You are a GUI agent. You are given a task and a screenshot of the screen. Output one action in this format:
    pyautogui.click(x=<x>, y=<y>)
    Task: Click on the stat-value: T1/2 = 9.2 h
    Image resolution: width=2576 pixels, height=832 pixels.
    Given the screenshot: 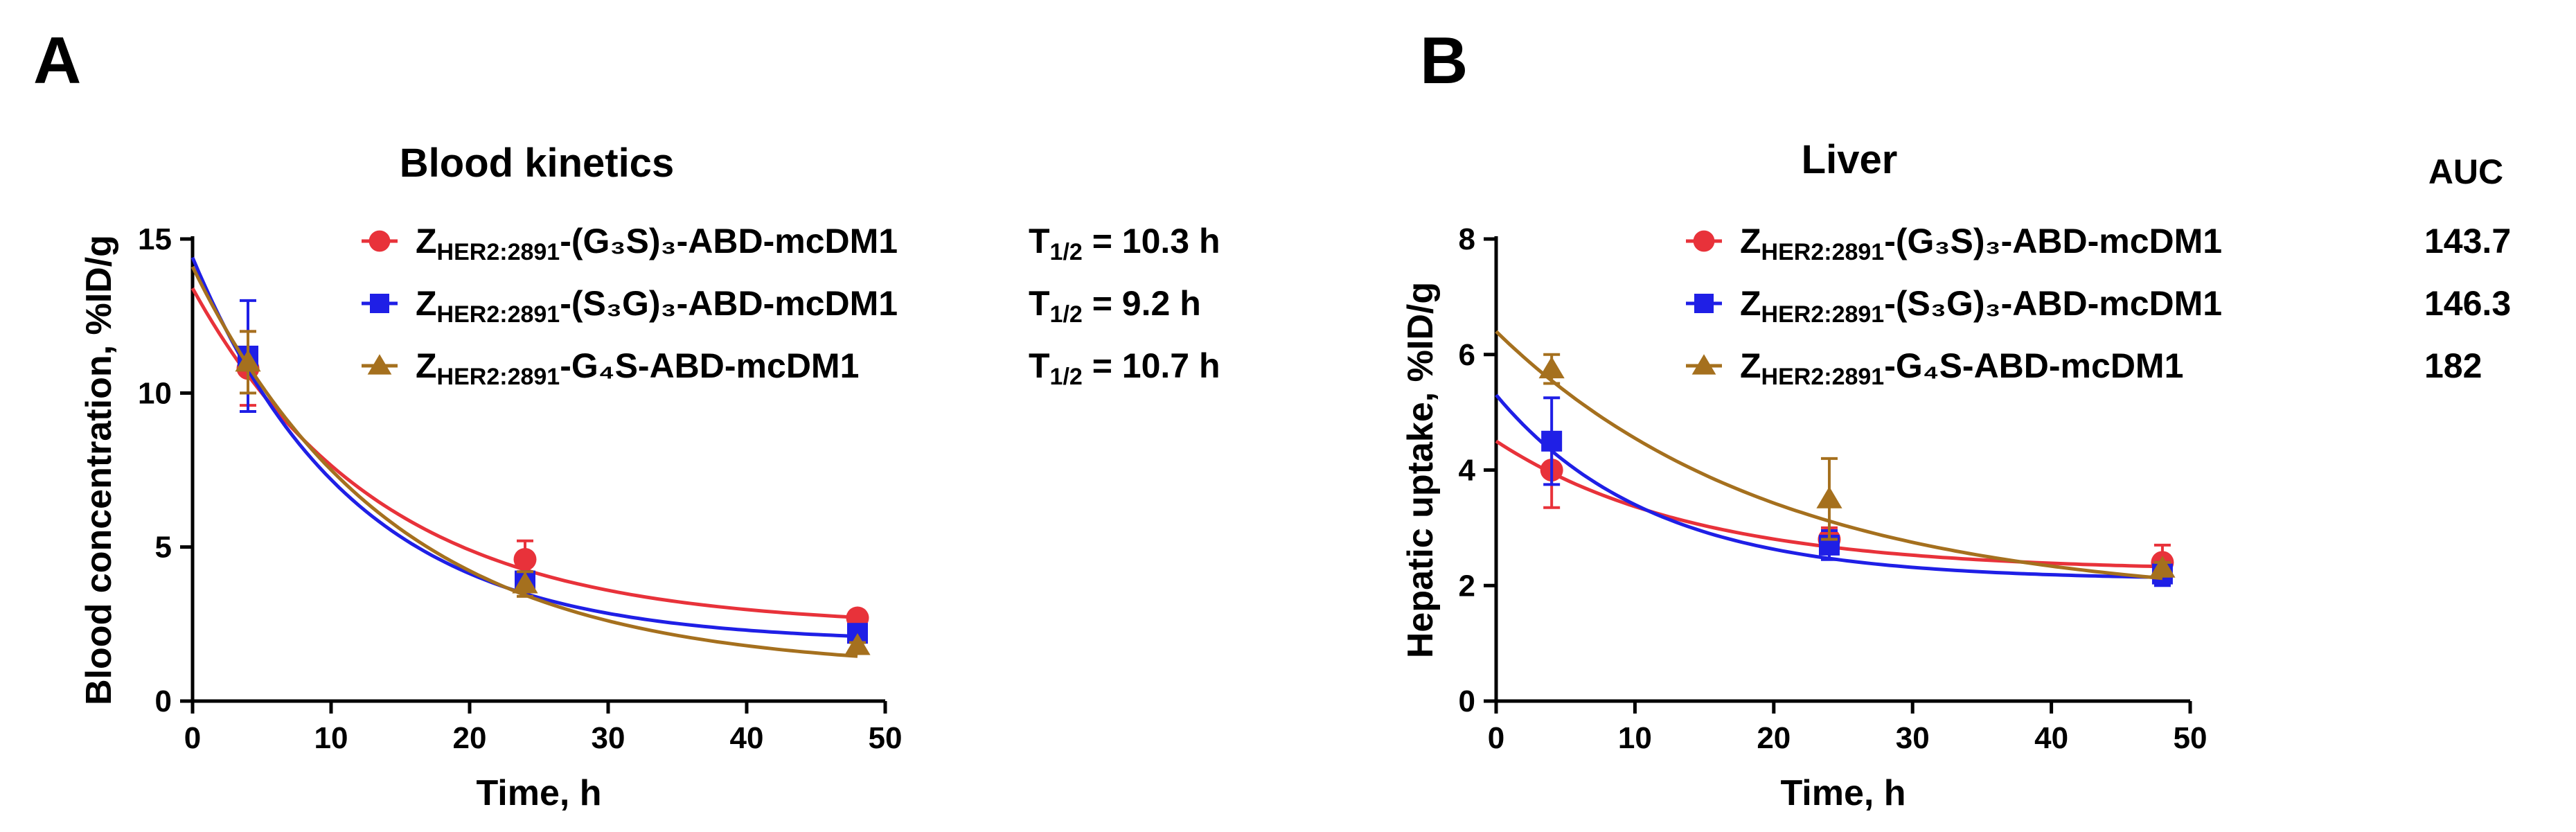 What is the action you would take?
    pyautogui.click(x=1115, y=306)
    